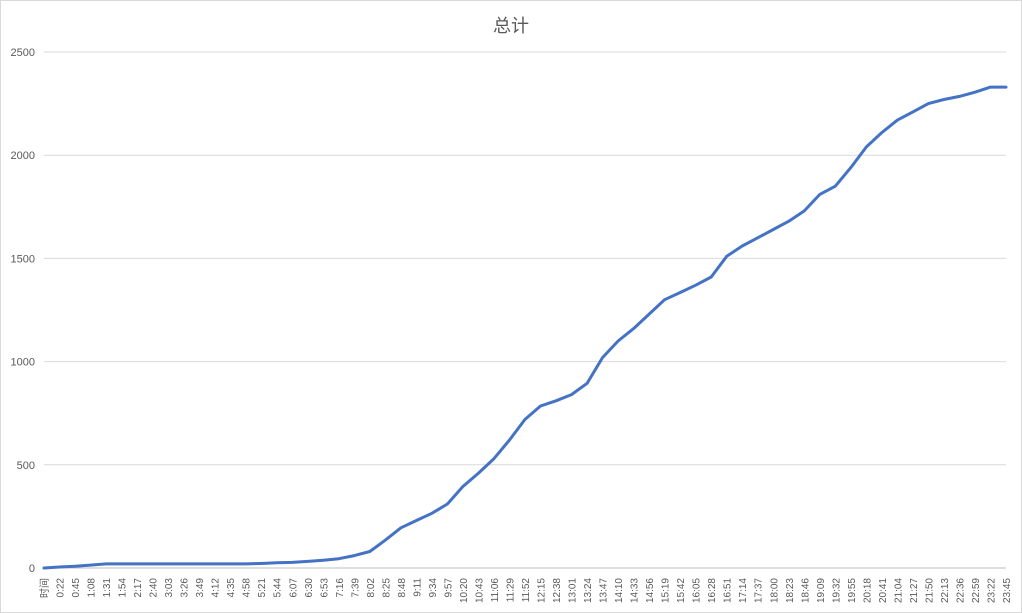  Describe the element at coordinates (759, 590) in the screenshot. I see `x-tick-label: 17:37` at that location.